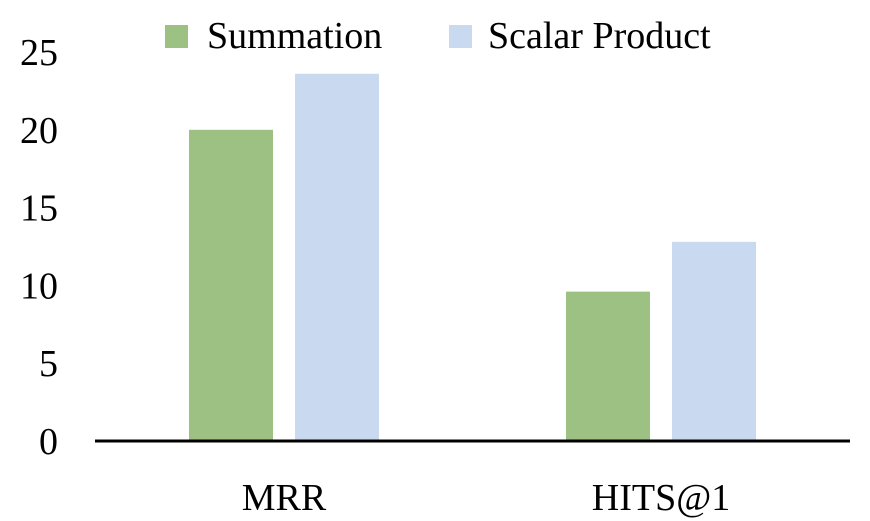  What do you see at coordinates (39, 53) in the screenshot?
I see `y-tick-label: 25` at bounding box center [39, 53].